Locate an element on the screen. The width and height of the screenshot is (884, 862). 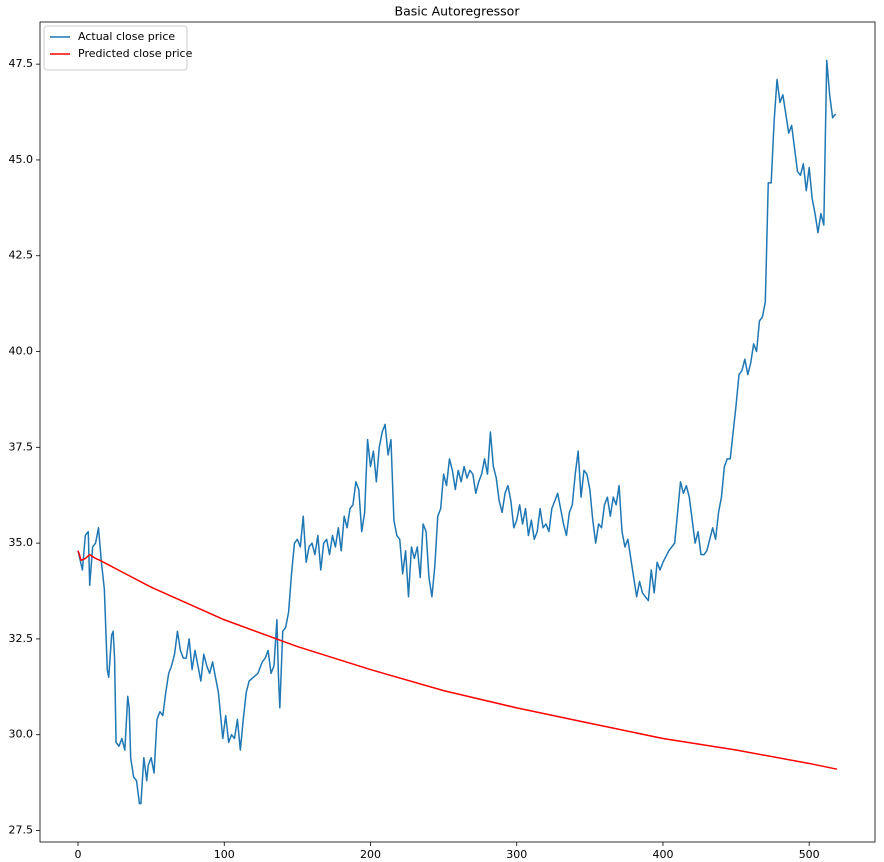
x-tick-label: 500 is located at coordinates (809, 854).